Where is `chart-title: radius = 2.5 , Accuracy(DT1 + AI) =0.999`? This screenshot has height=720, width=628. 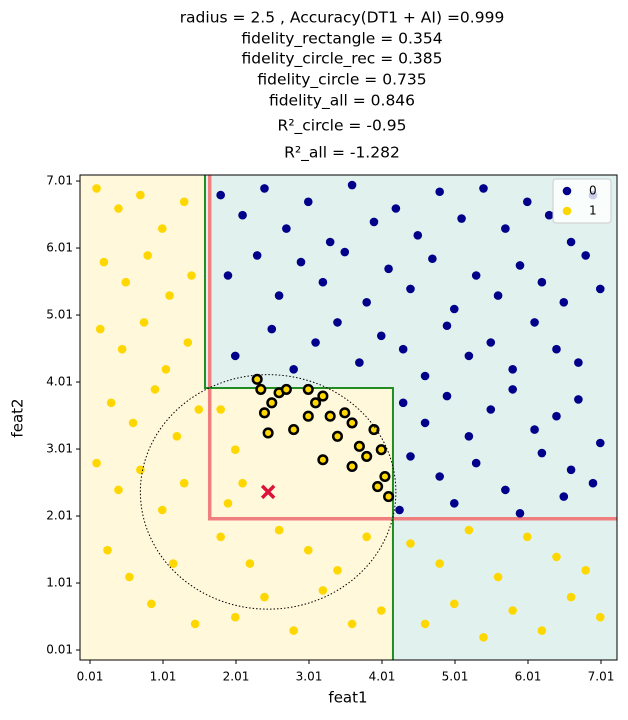 chart-title: radius = 2.5 , Accuracy(DT1 + AI) =0.999 is located at coordinates (342, 18).